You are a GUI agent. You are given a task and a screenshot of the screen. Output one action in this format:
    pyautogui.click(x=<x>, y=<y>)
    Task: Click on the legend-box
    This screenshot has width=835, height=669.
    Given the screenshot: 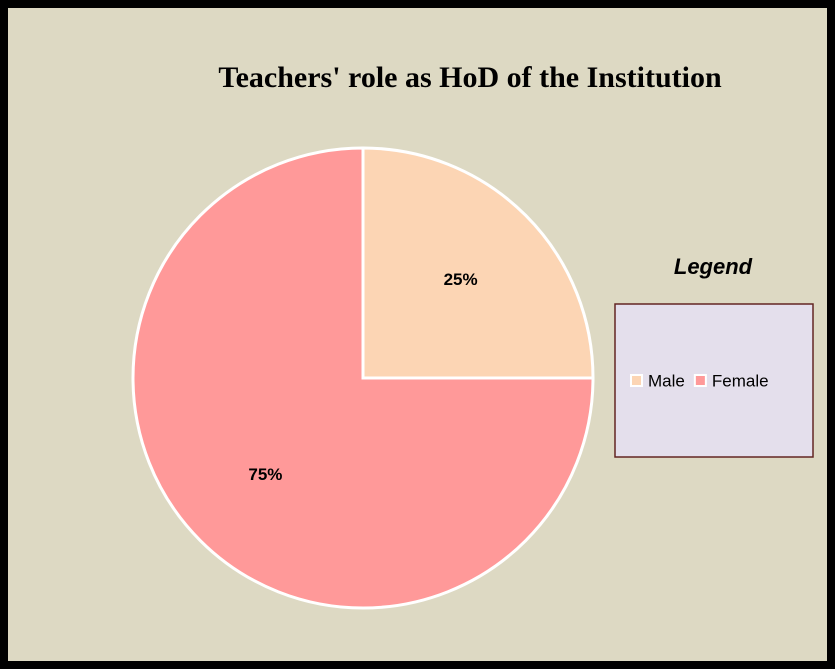 What is the action you would take?
    pyautogui.click(x=714, y=380)
    